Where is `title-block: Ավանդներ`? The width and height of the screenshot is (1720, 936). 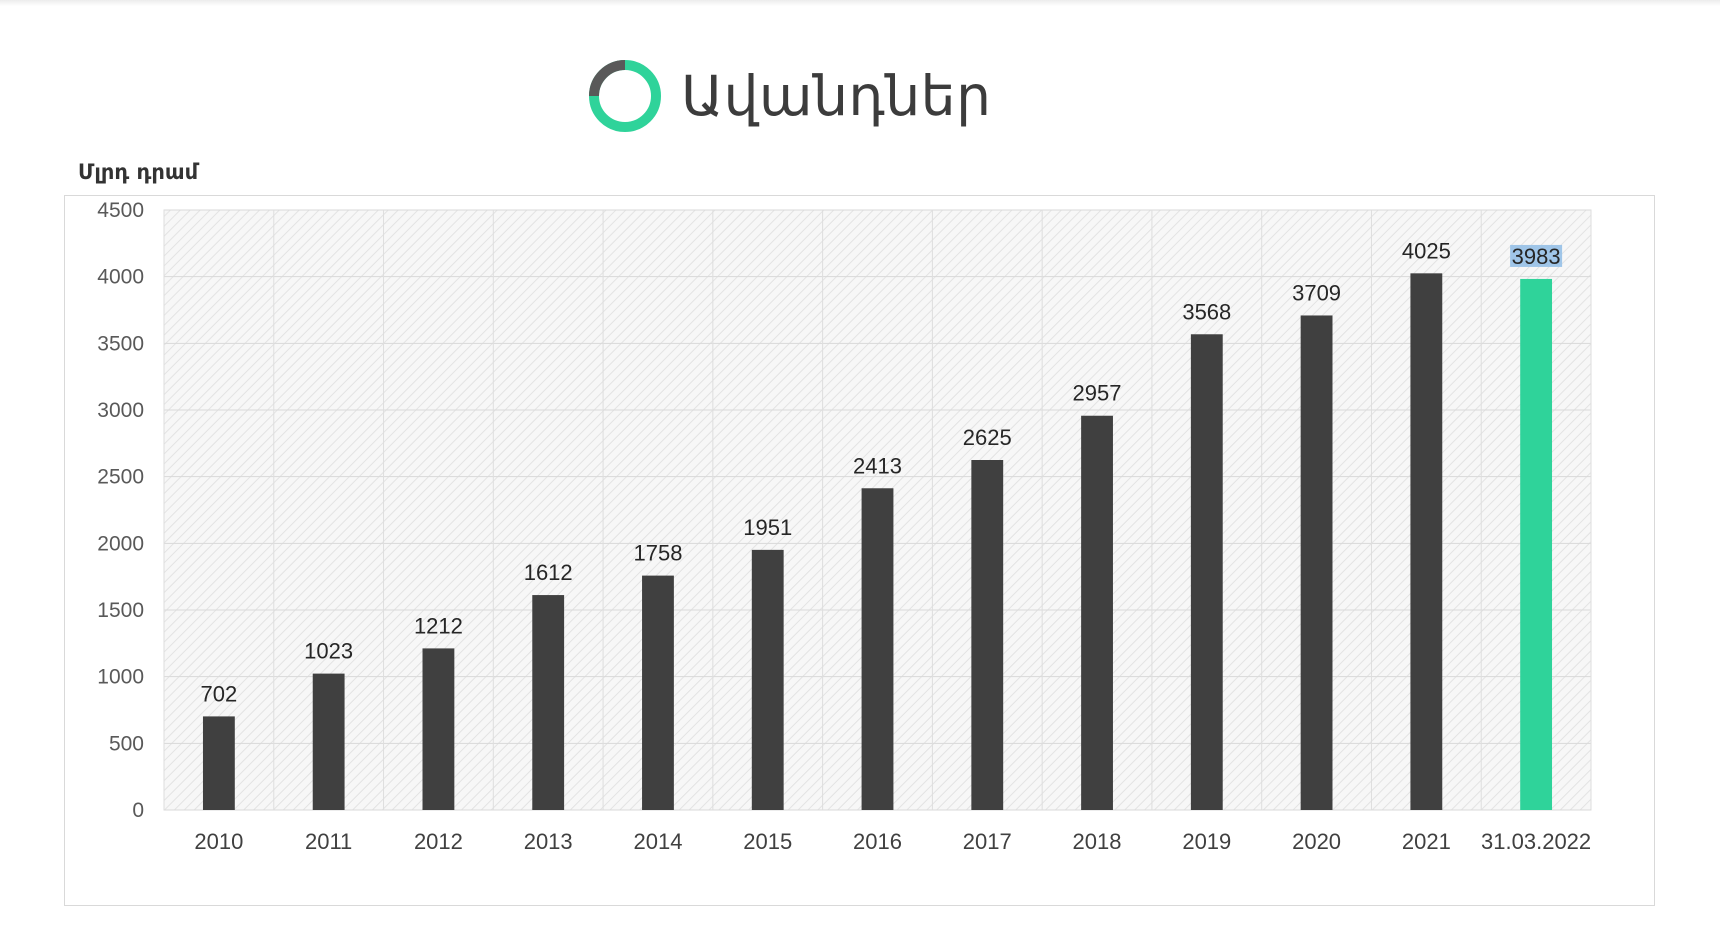
title-block: Ավանդներ is located at coordinates (788, 96).